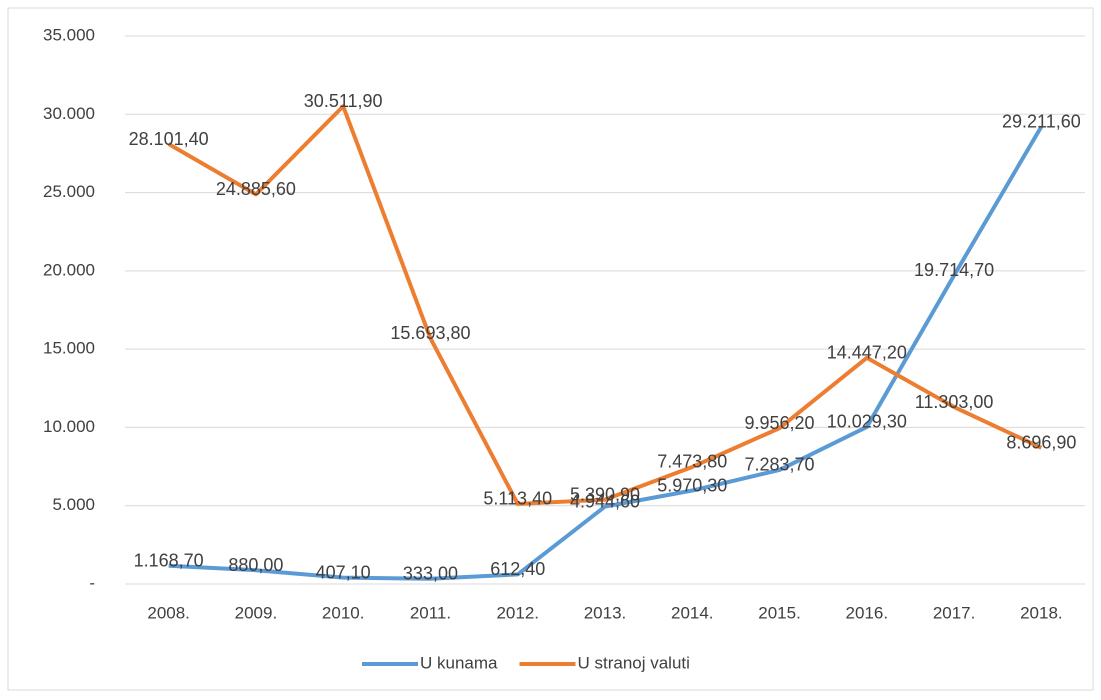  What do you see at coordinates (867, 353) in the screenshot?
I see `data-label: 14.447,20` at bounding box center [867, 353].